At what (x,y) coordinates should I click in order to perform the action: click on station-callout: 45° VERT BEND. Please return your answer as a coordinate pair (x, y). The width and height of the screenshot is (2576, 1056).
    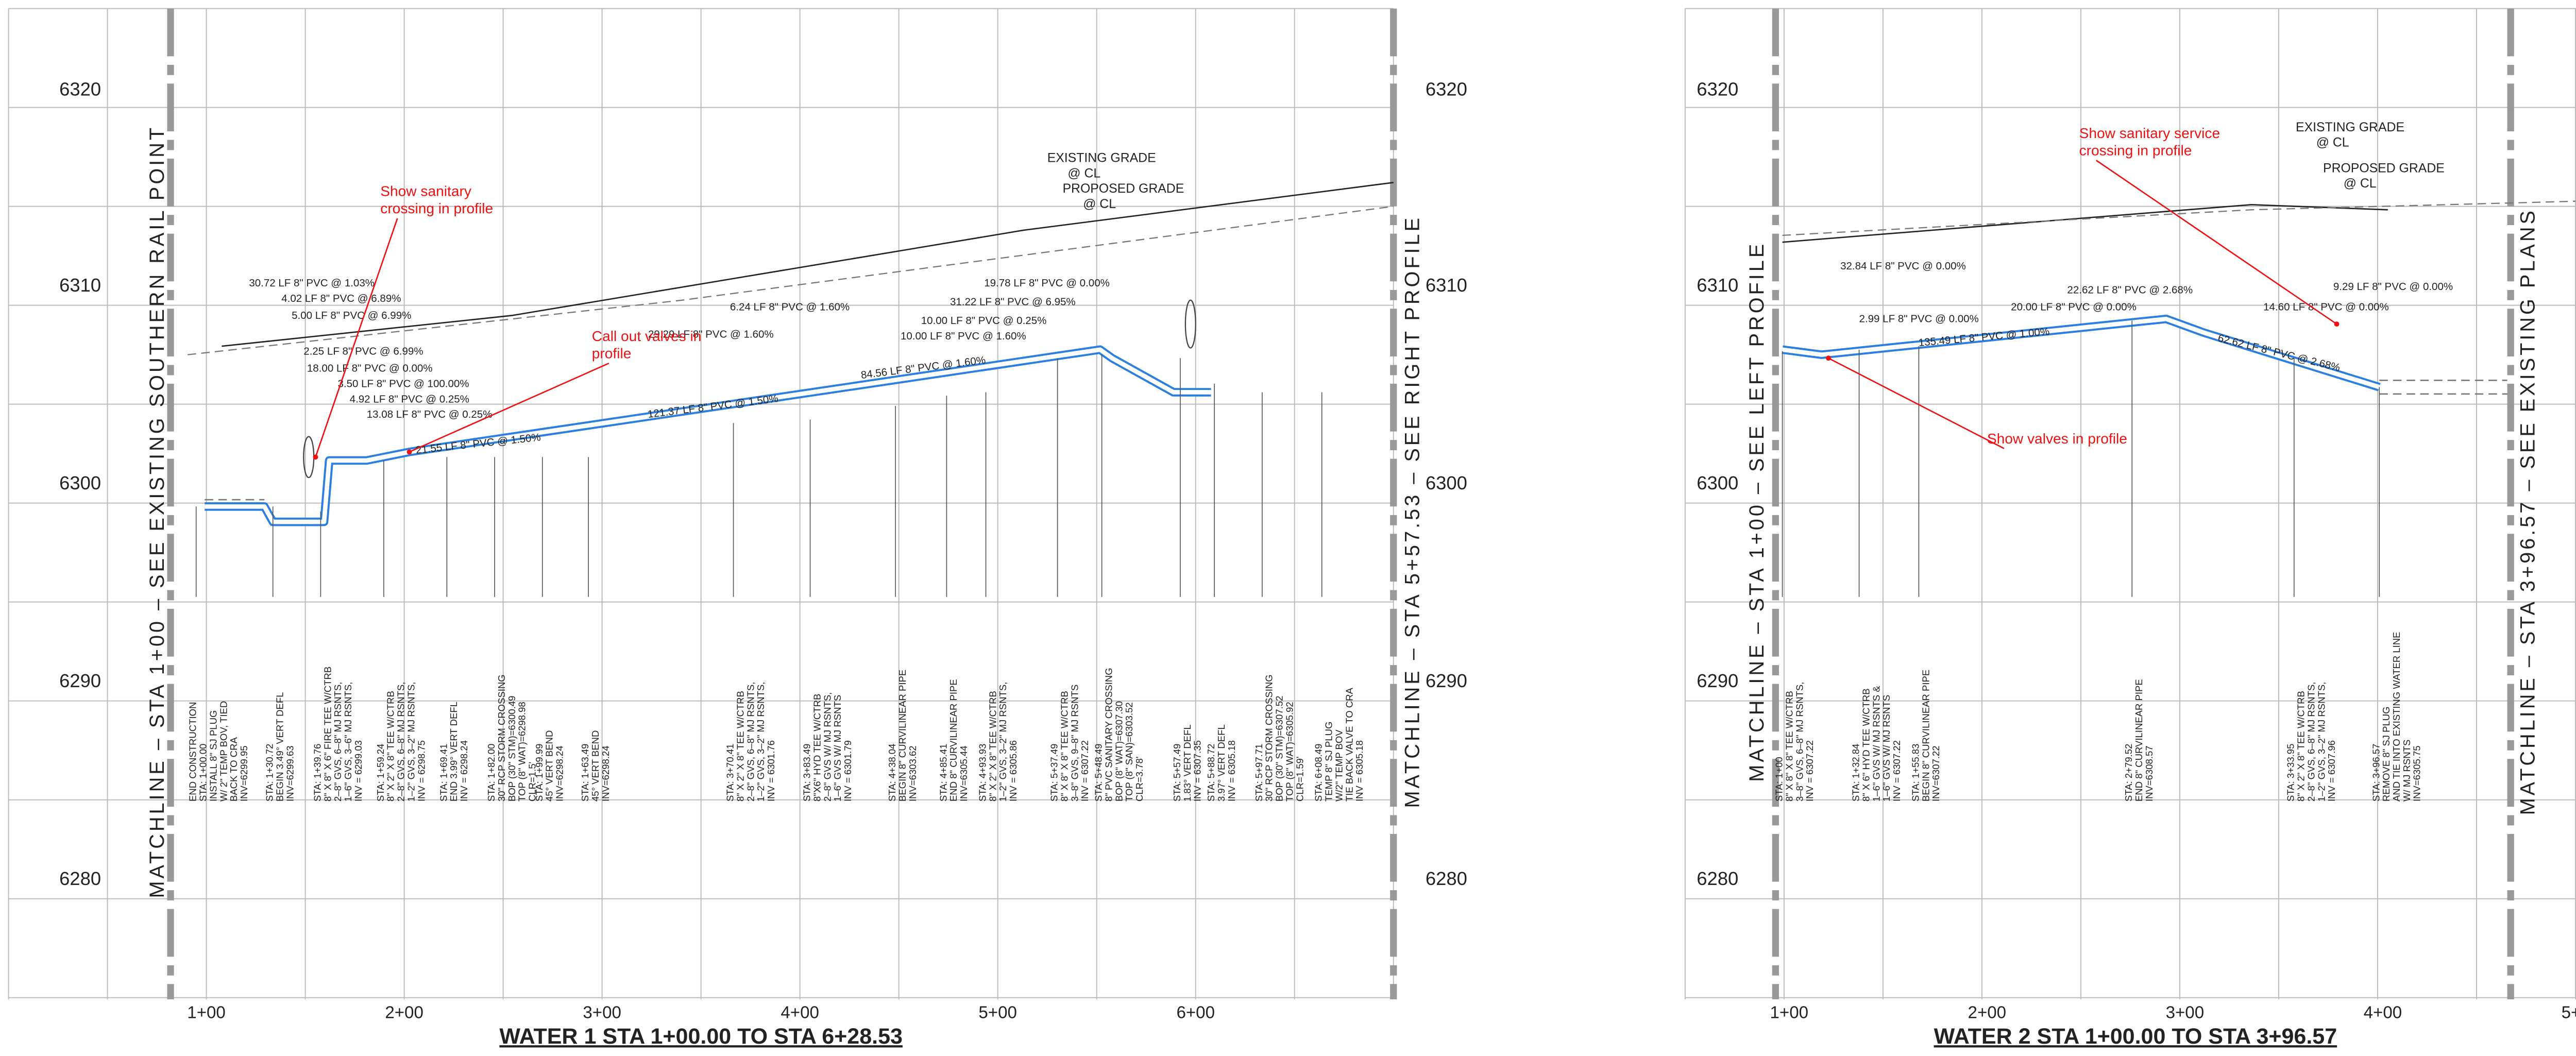
    Looking at the image, I should click on (549, 766).